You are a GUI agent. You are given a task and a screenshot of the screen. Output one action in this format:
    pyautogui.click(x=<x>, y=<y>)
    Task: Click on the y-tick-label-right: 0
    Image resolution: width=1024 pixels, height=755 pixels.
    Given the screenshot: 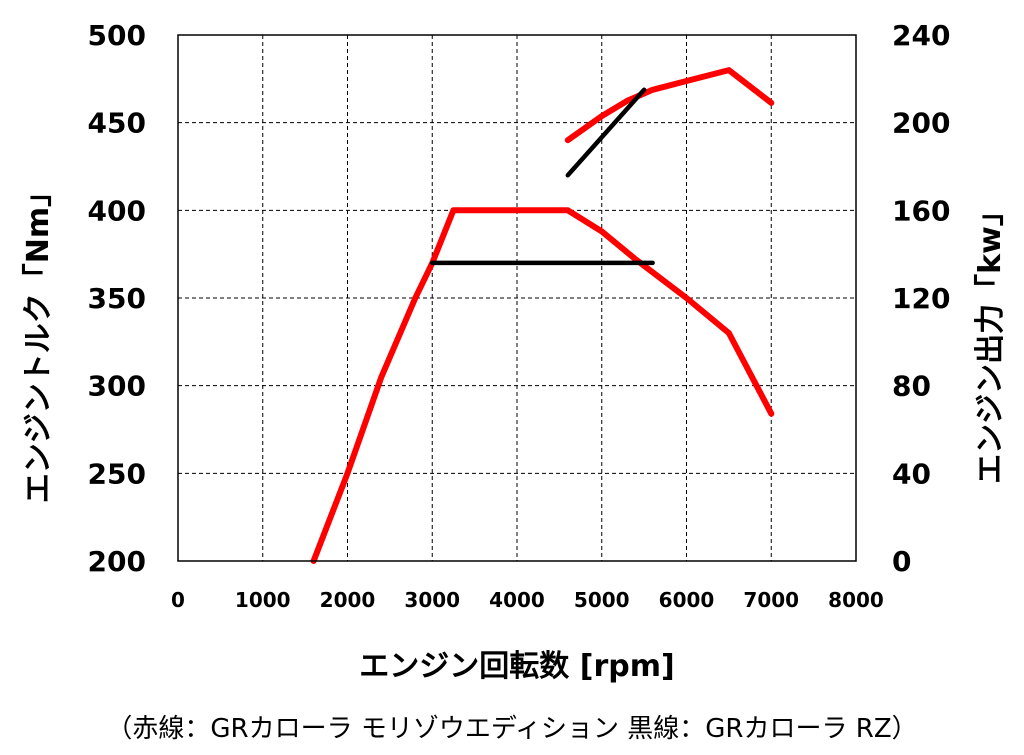 What is the action you would take?
    pyautogui.click(x=901, y=561)
    